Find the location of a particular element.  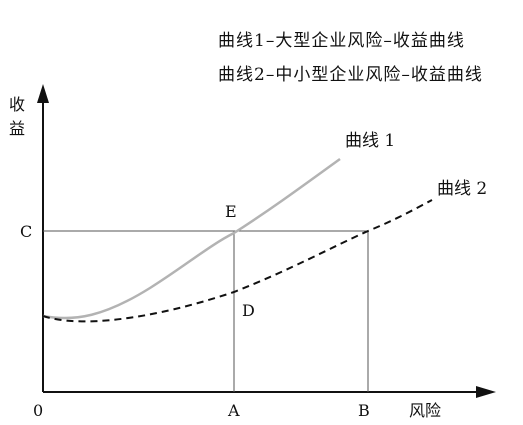

origin-label: 0 is located at coordinates (38, 410).